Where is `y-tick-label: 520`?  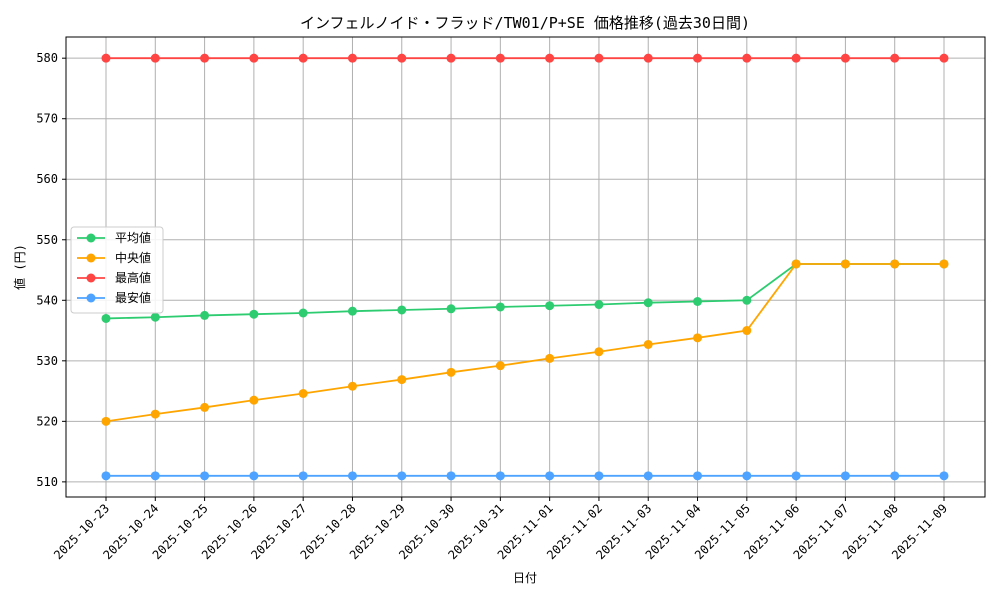 y-tick-label: 520 is located at coordinates (47, 421).